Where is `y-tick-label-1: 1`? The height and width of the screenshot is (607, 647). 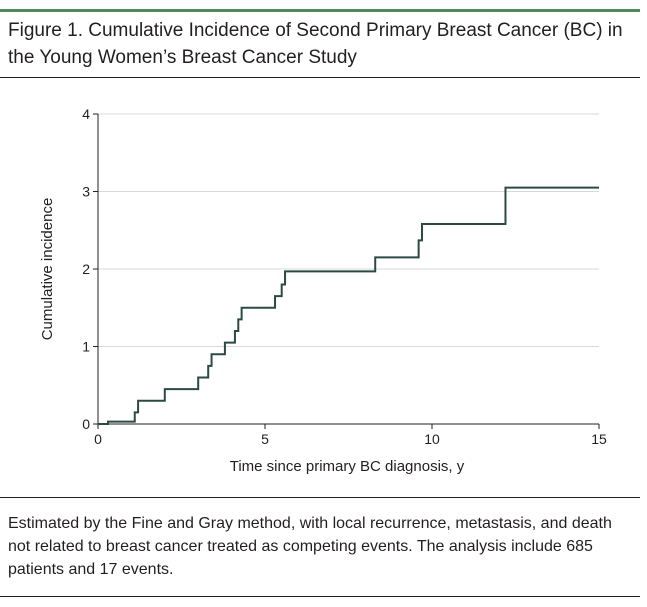 y-tick-label-1: 1 is located at coordinates (86, 347).